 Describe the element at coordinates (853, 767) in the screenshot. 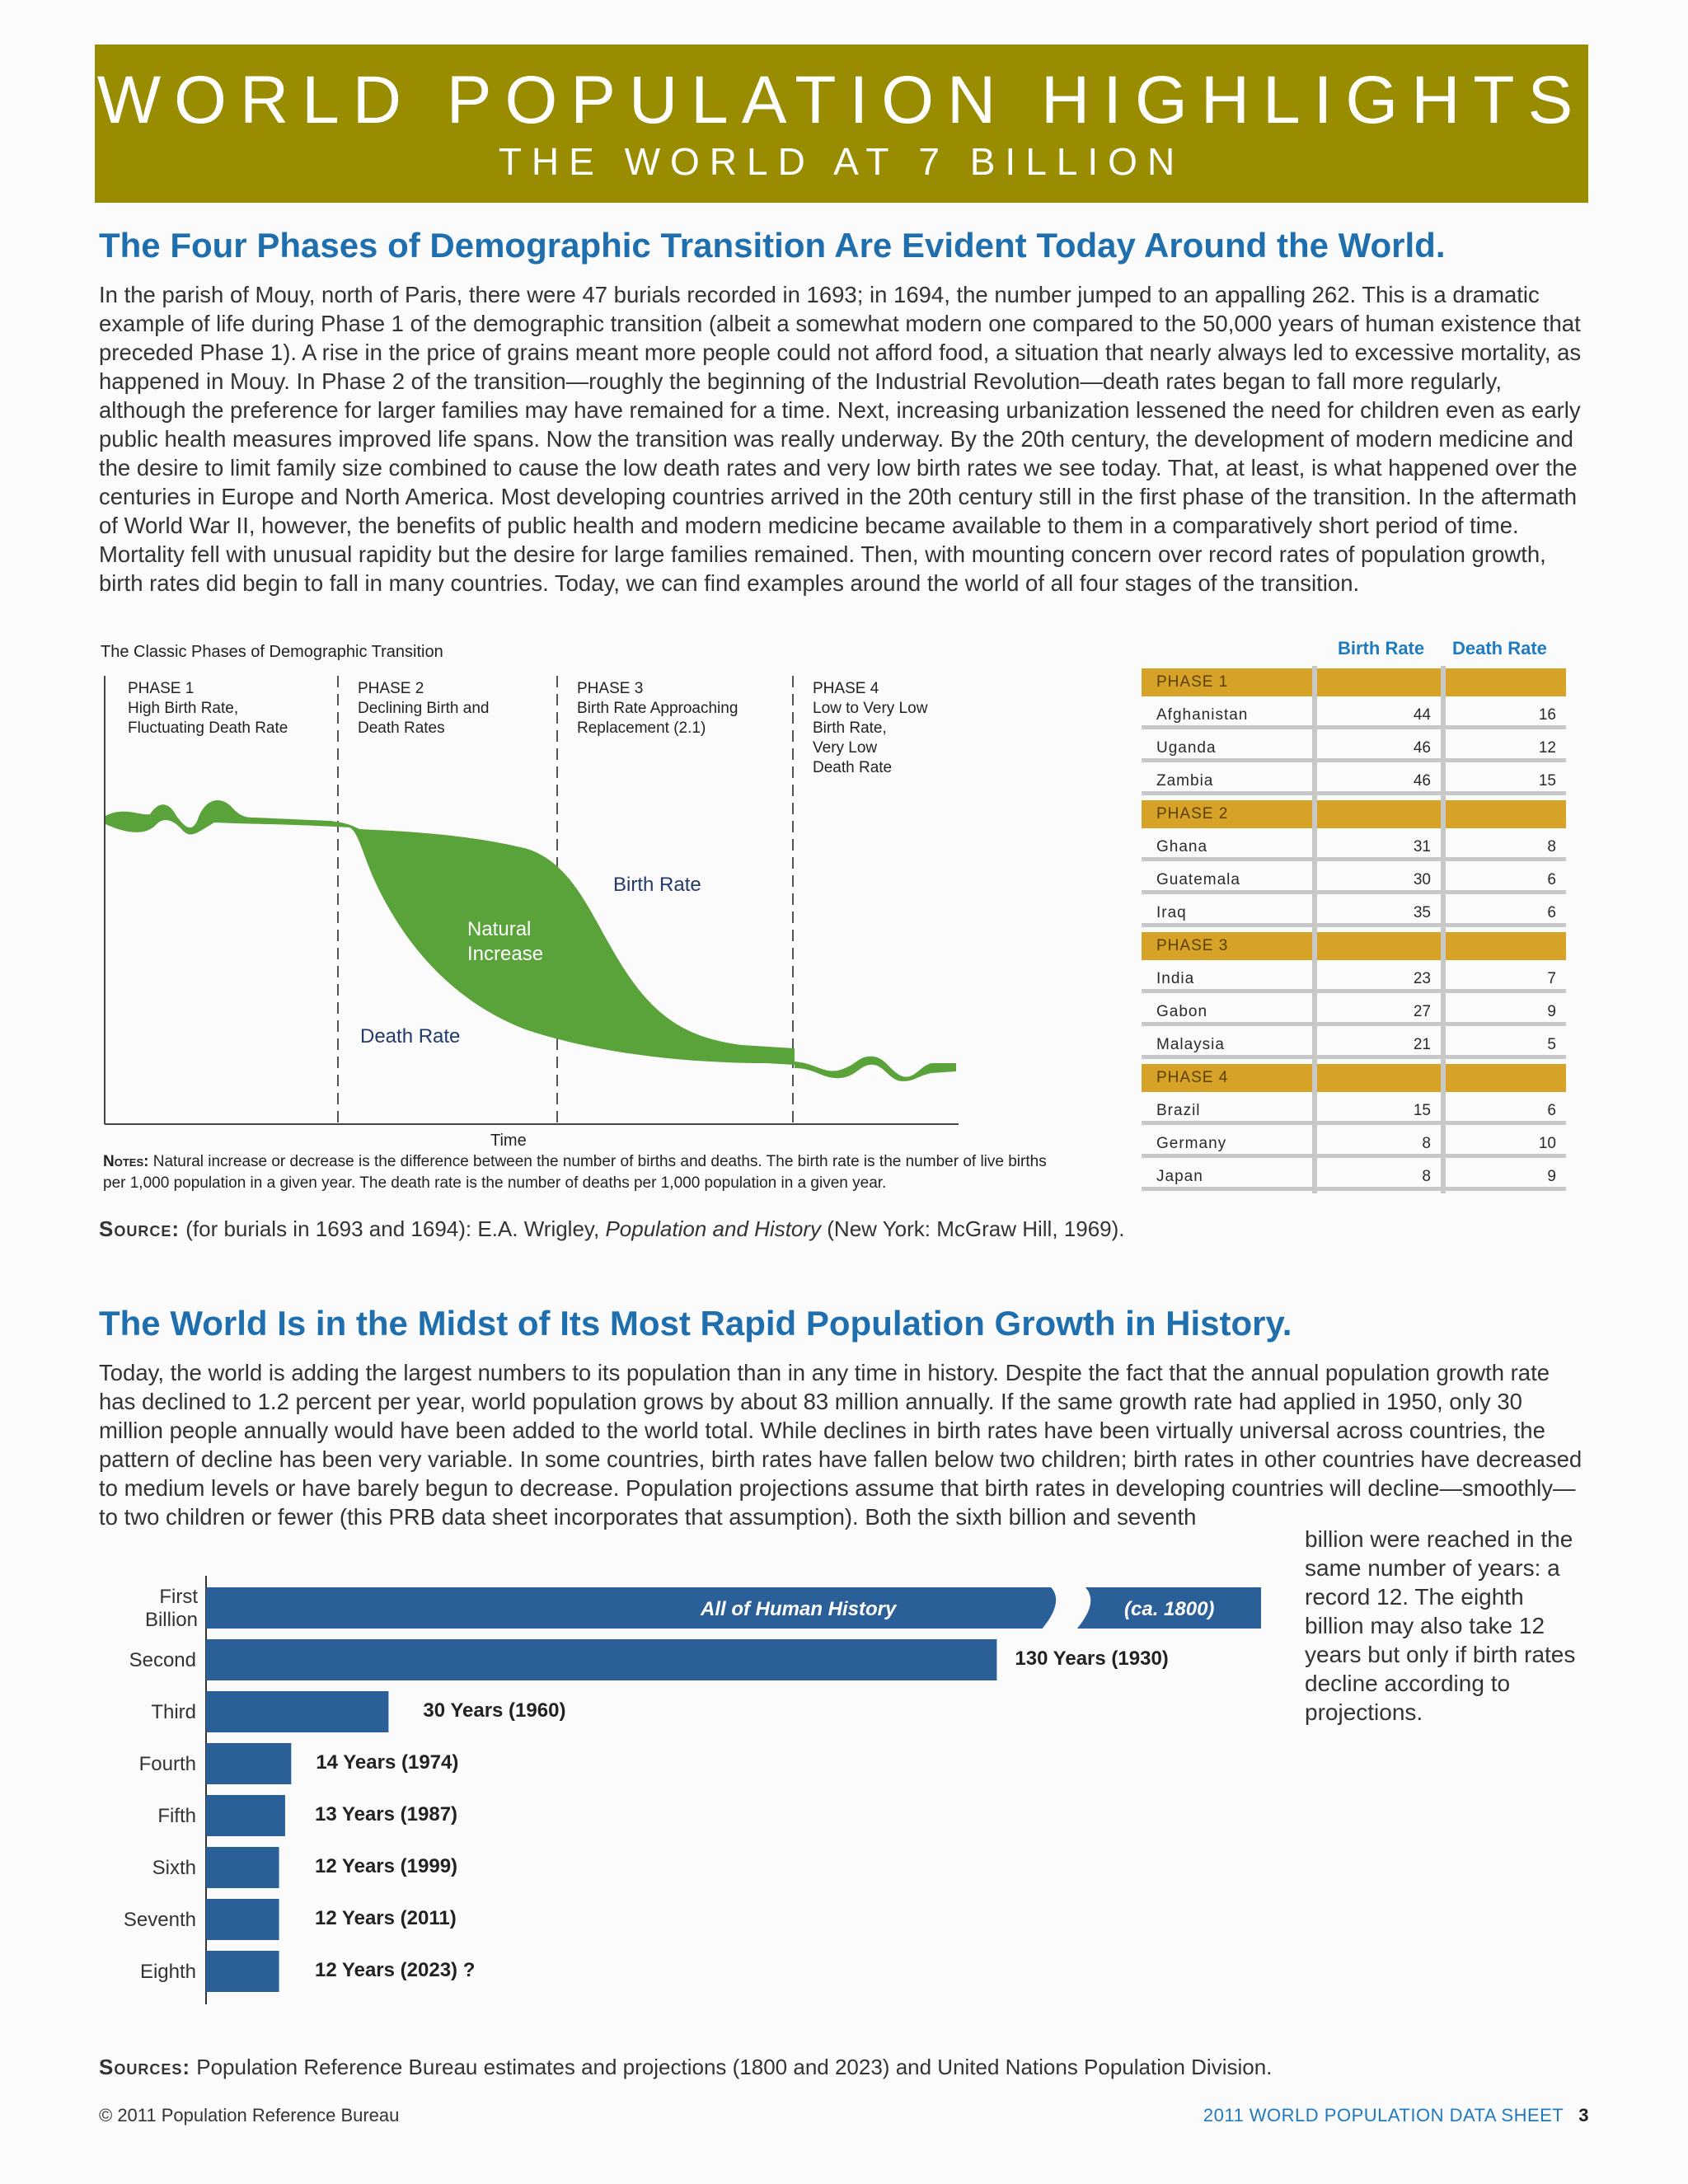

I see `phase-description-line: Death Rate` at that location.